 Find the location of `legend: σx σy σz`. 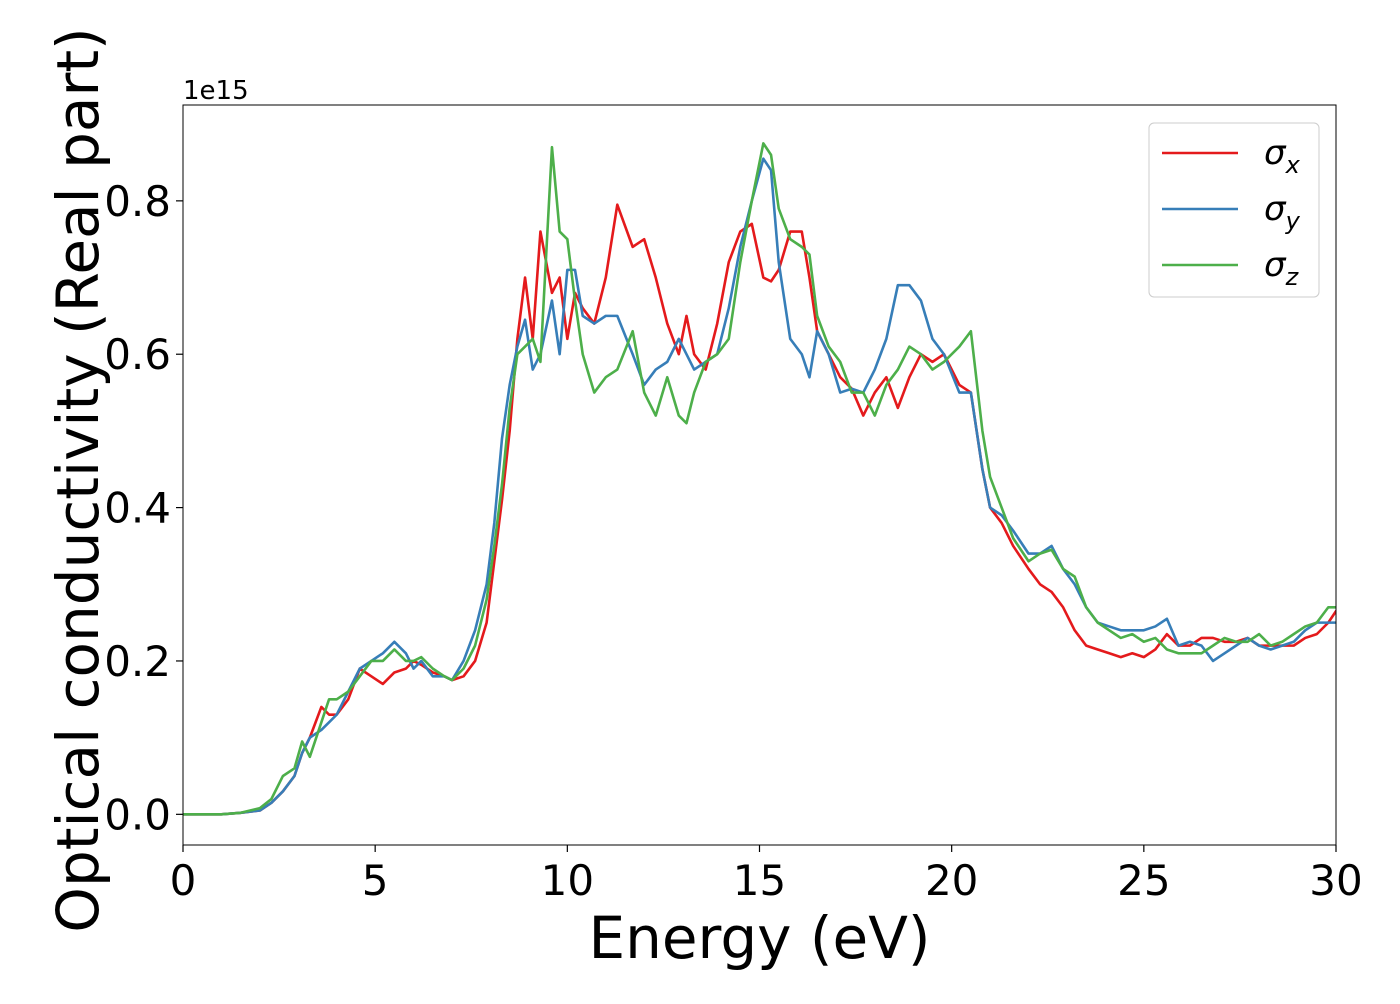

legend: σx σy σz is located at coordinates (1234, 210).